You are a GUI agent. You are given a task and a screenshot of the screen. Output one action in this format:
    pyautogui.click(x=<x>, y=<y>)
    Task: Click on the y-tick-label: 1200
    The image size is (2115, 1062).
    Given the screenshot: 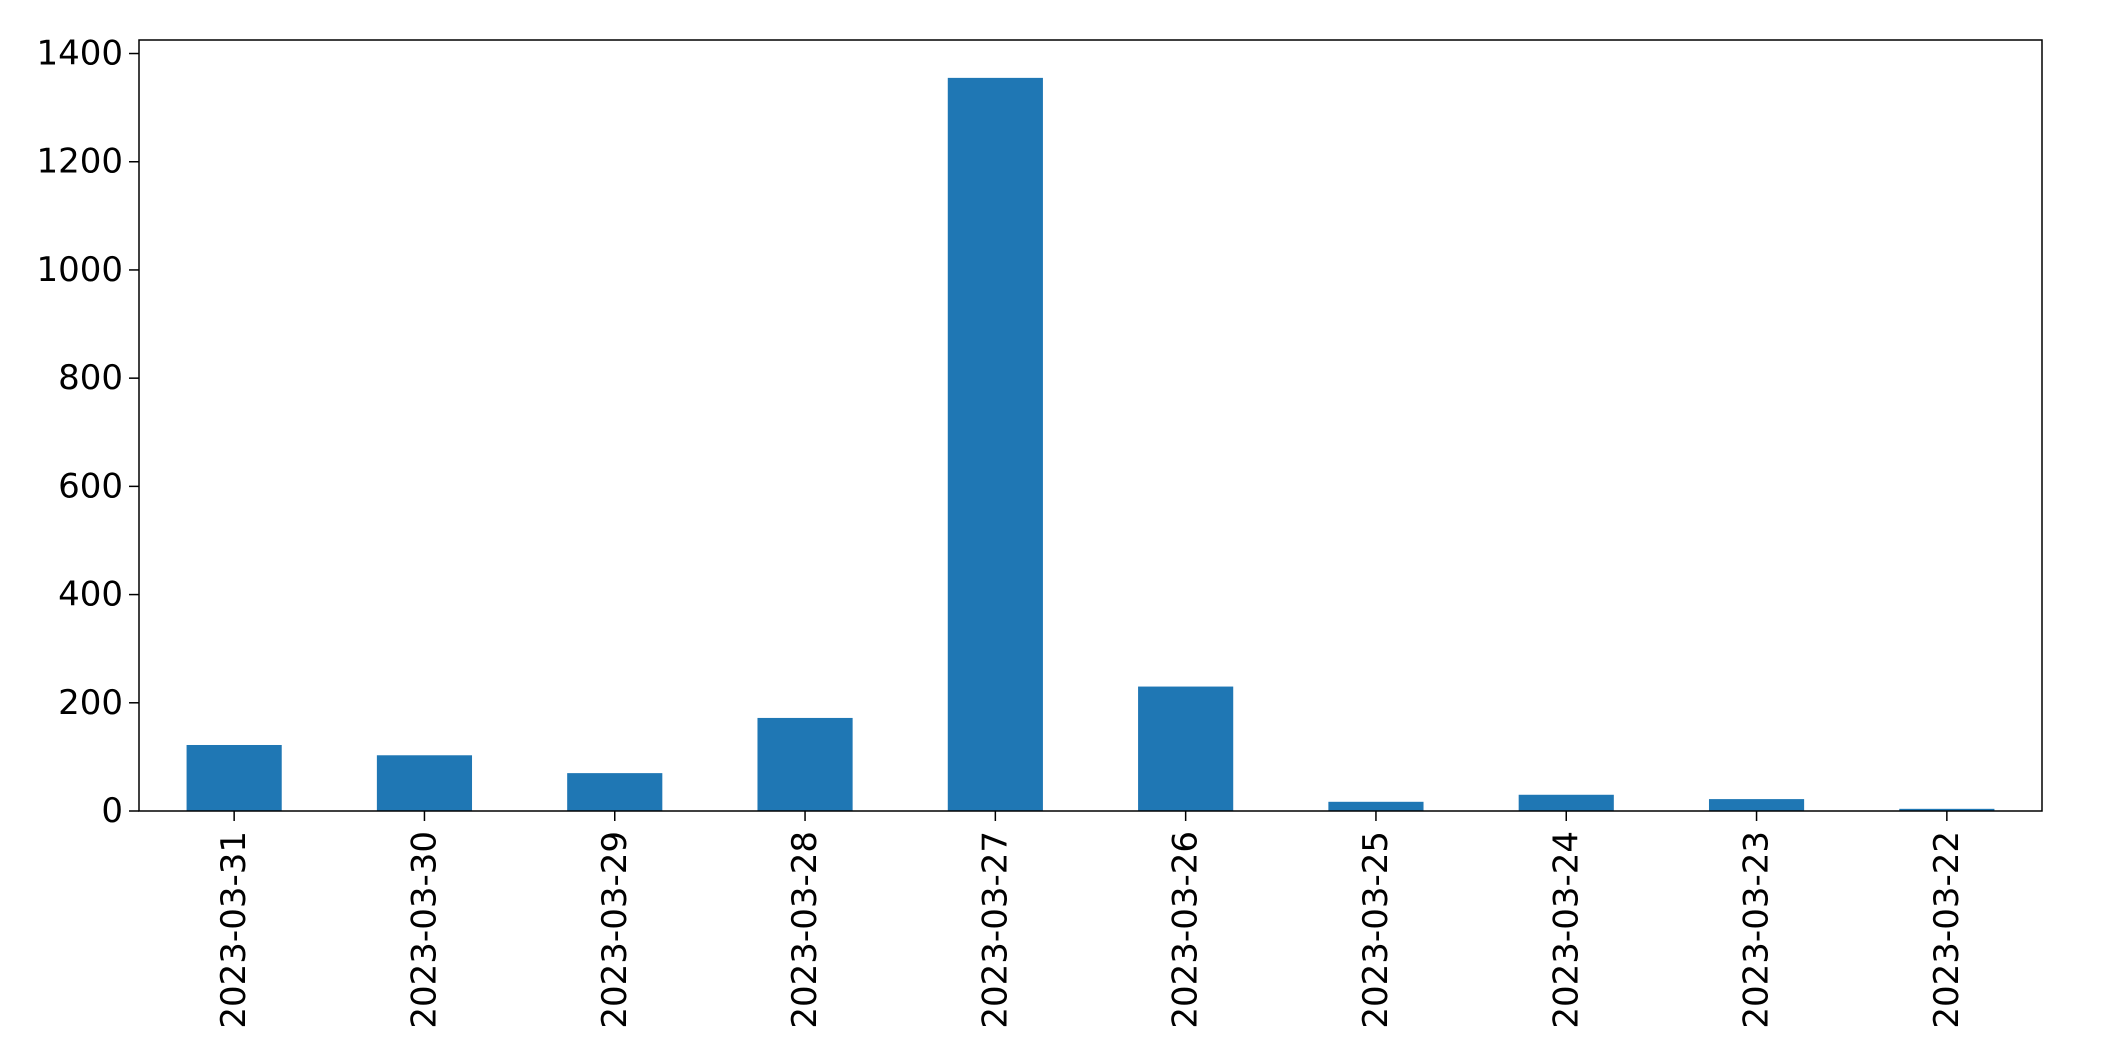 What is the action you would take?
    pyautogui.click(x=79, y=162)
    